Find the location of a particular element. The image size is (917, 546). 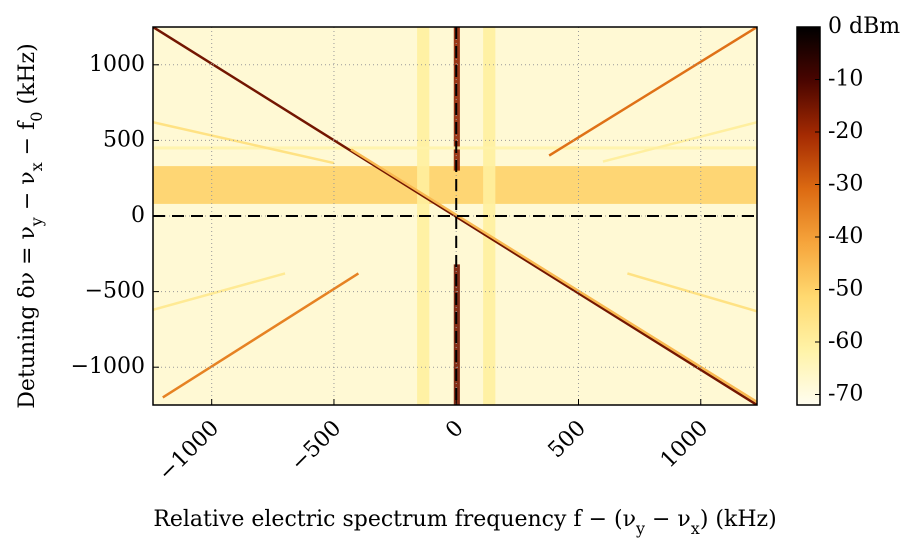

x-tick-label: 0 is located at coordinates (455, 430).